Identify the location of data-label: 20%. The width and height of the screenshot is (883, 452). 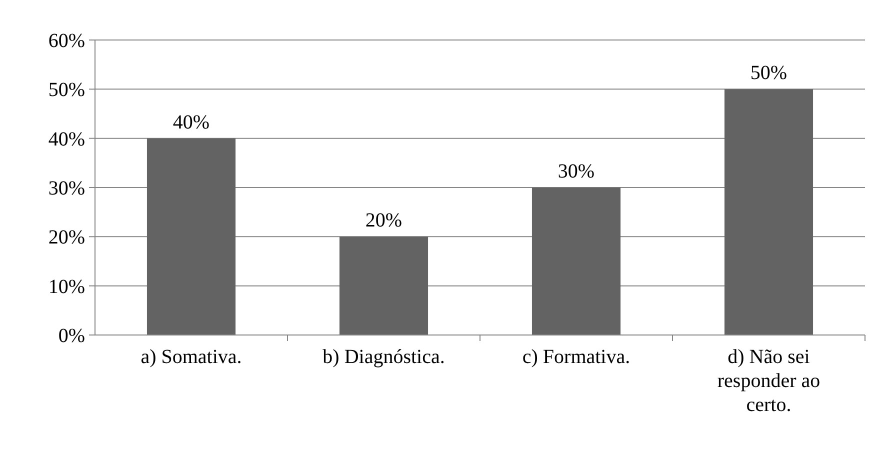
(383, 221).